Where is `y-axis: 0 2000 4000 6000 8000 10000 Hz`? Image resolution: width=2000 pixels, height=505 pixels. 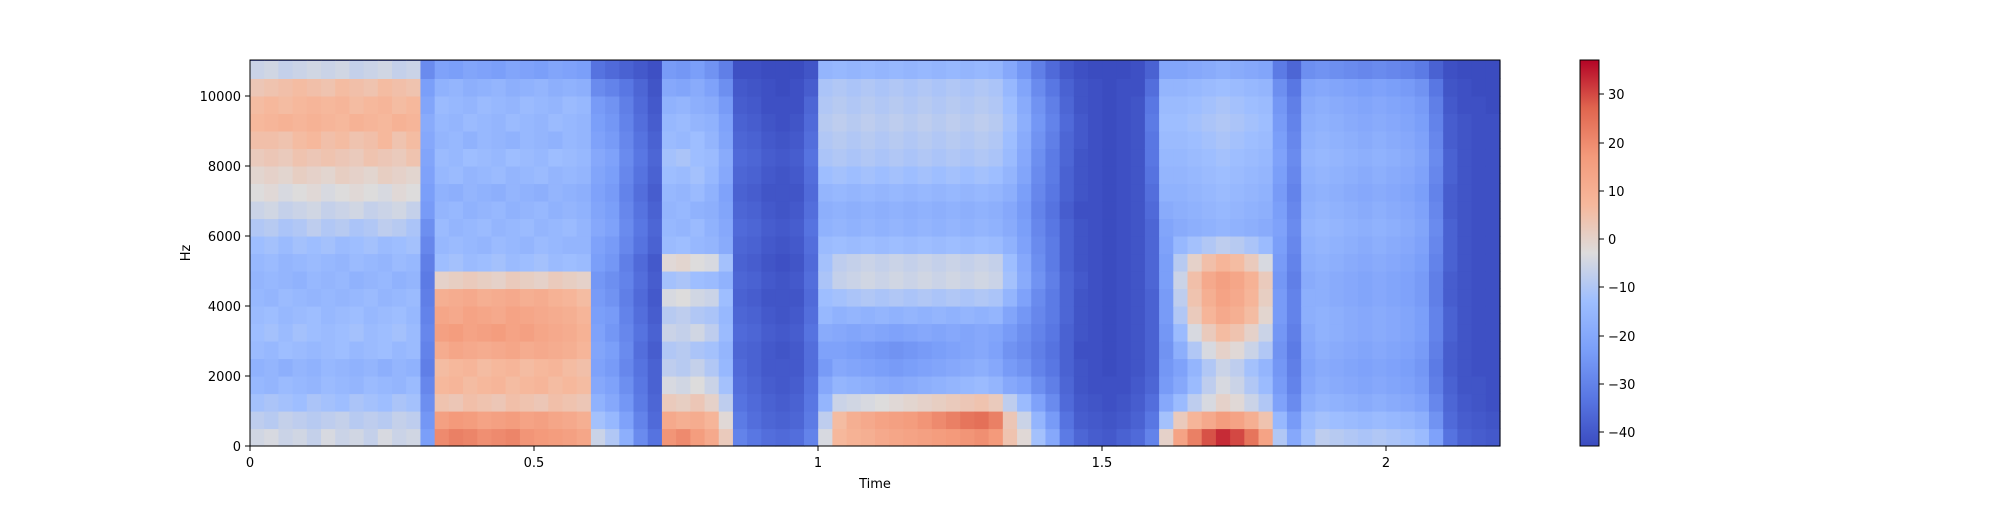 y-axis: 0 2000 4000 6000 8000 10000 Hz is located at coordinates (214, 272).